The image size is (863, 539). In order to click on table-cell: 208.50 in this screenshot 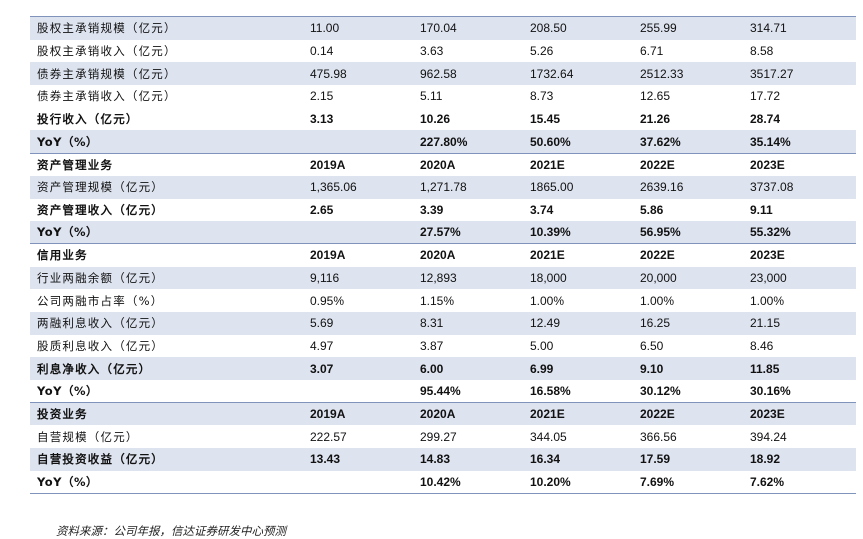, I will do `click(581, 28)`.